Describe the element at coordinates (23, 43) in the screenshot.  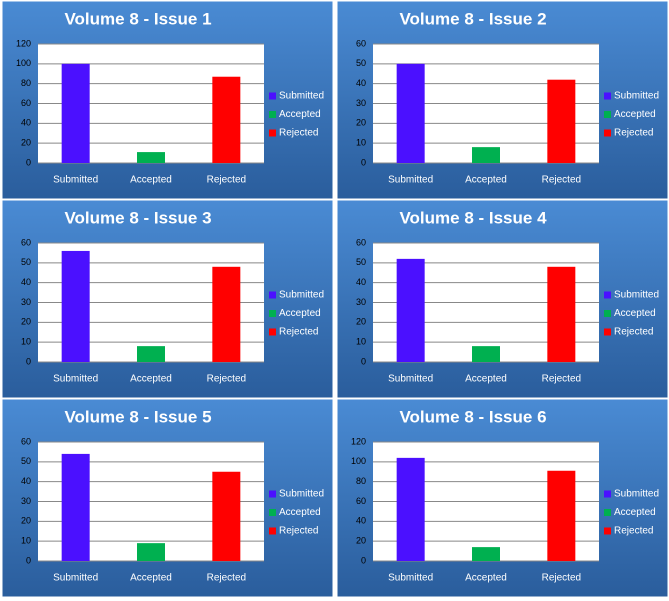
I see `y-tick-label: 120` at that location.